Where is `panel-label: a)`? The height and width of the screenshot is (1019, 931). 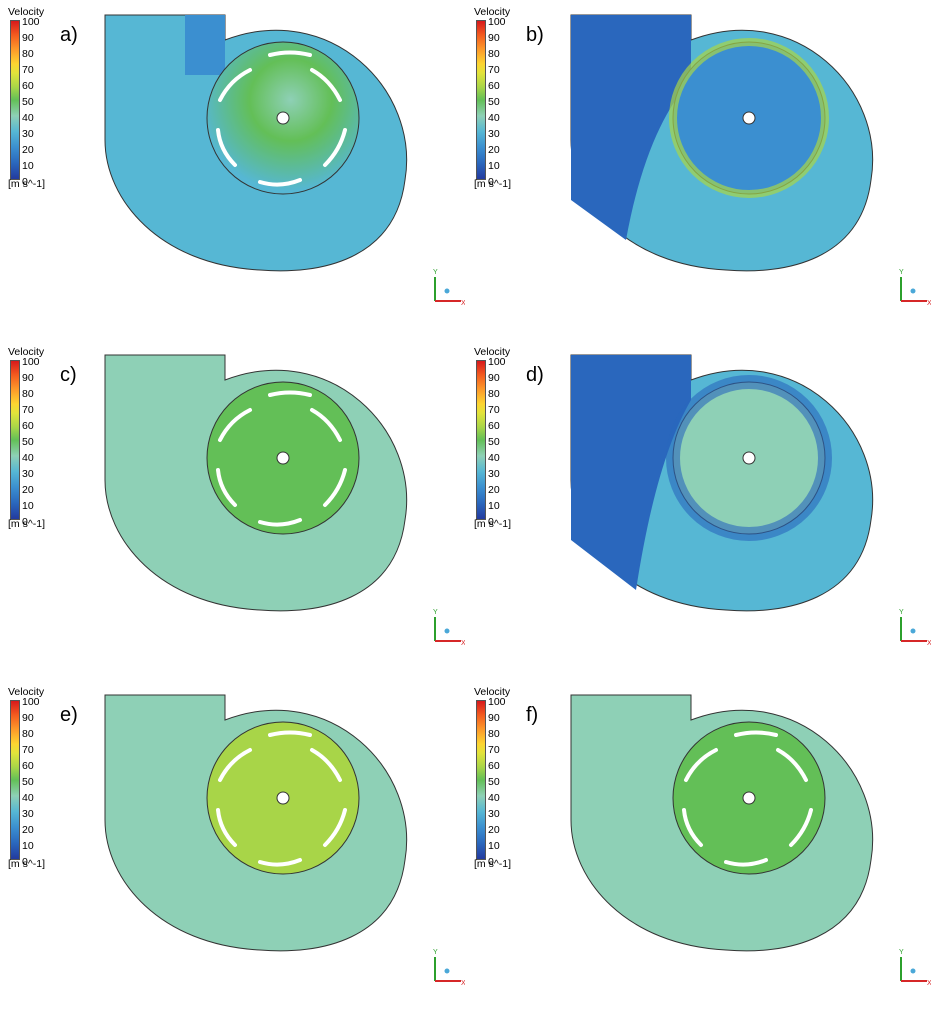
panel-label: a) is located at coordinates (69, 35).